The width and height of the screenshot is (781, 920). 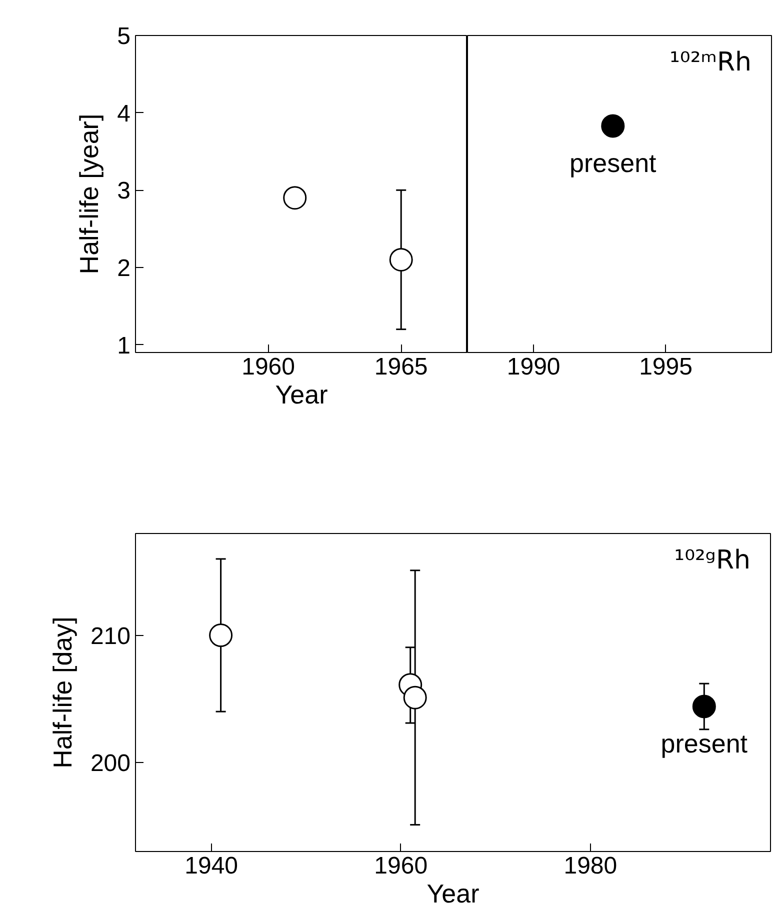 What do you see at coordinates (110, 763) in the screenshot?
I see `y-tick-label: 200` at bounding box center [110, 763].